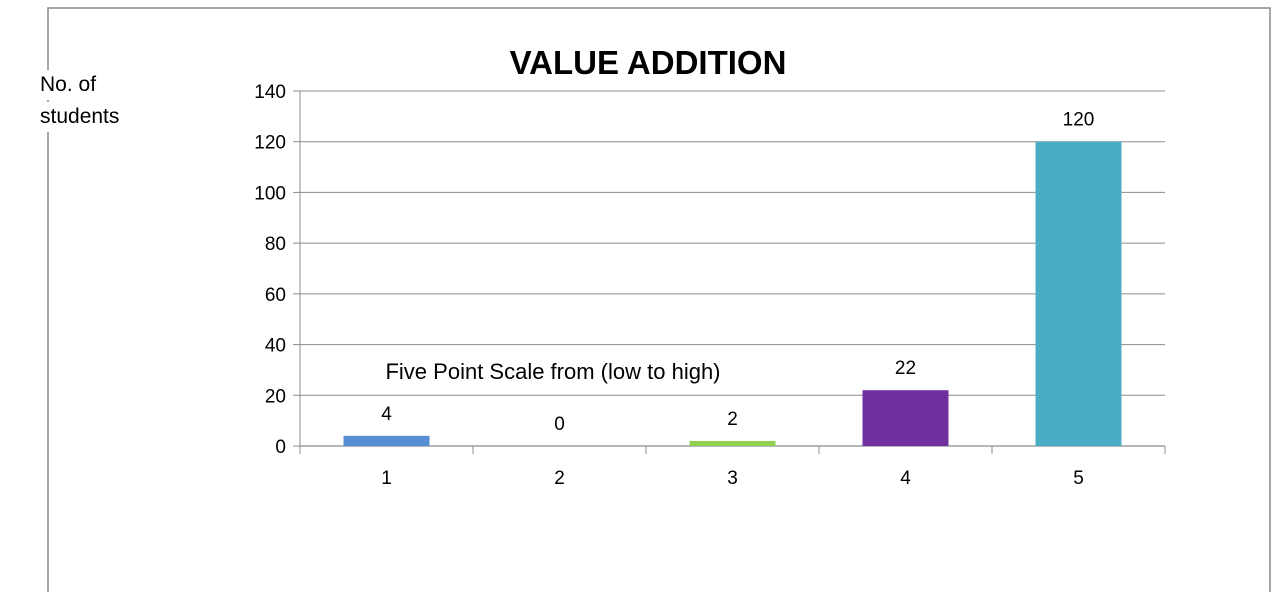 The height and width of the screenshot is (592, 1275). Describe the element at coordinates (68, 85) in the screenshot. I see `y-axis-label-line-1: No. of` at that location.